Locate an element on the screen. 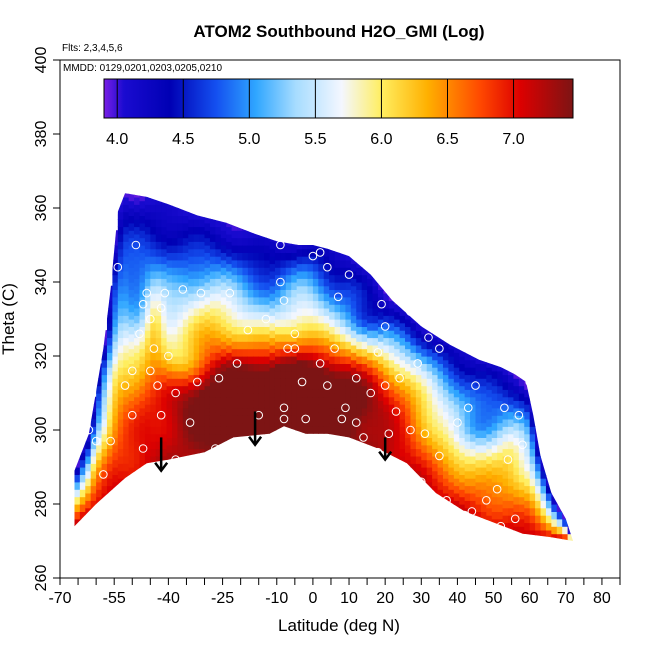 The width and height of the screenshot is (650, 650). colorbar-gradient is located at coordinates (338, 98).